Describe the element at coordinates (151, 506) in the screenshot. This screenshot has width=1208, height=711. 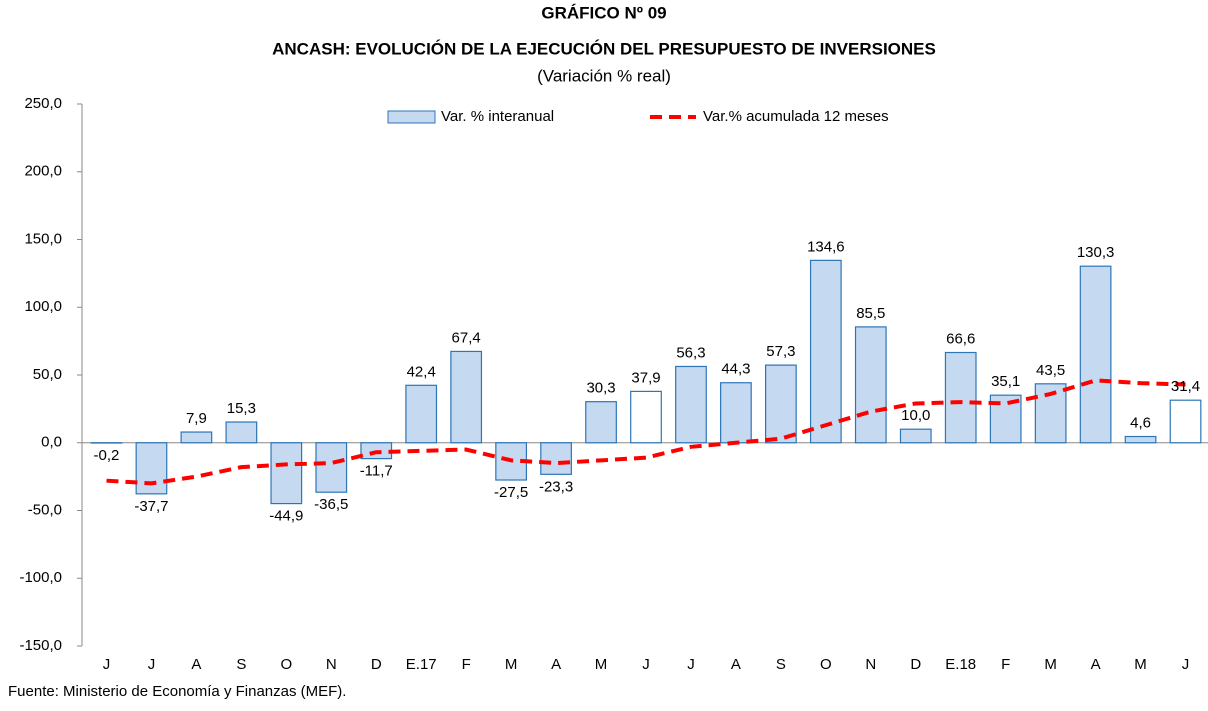
I see `data-label: -37,7` at that location.